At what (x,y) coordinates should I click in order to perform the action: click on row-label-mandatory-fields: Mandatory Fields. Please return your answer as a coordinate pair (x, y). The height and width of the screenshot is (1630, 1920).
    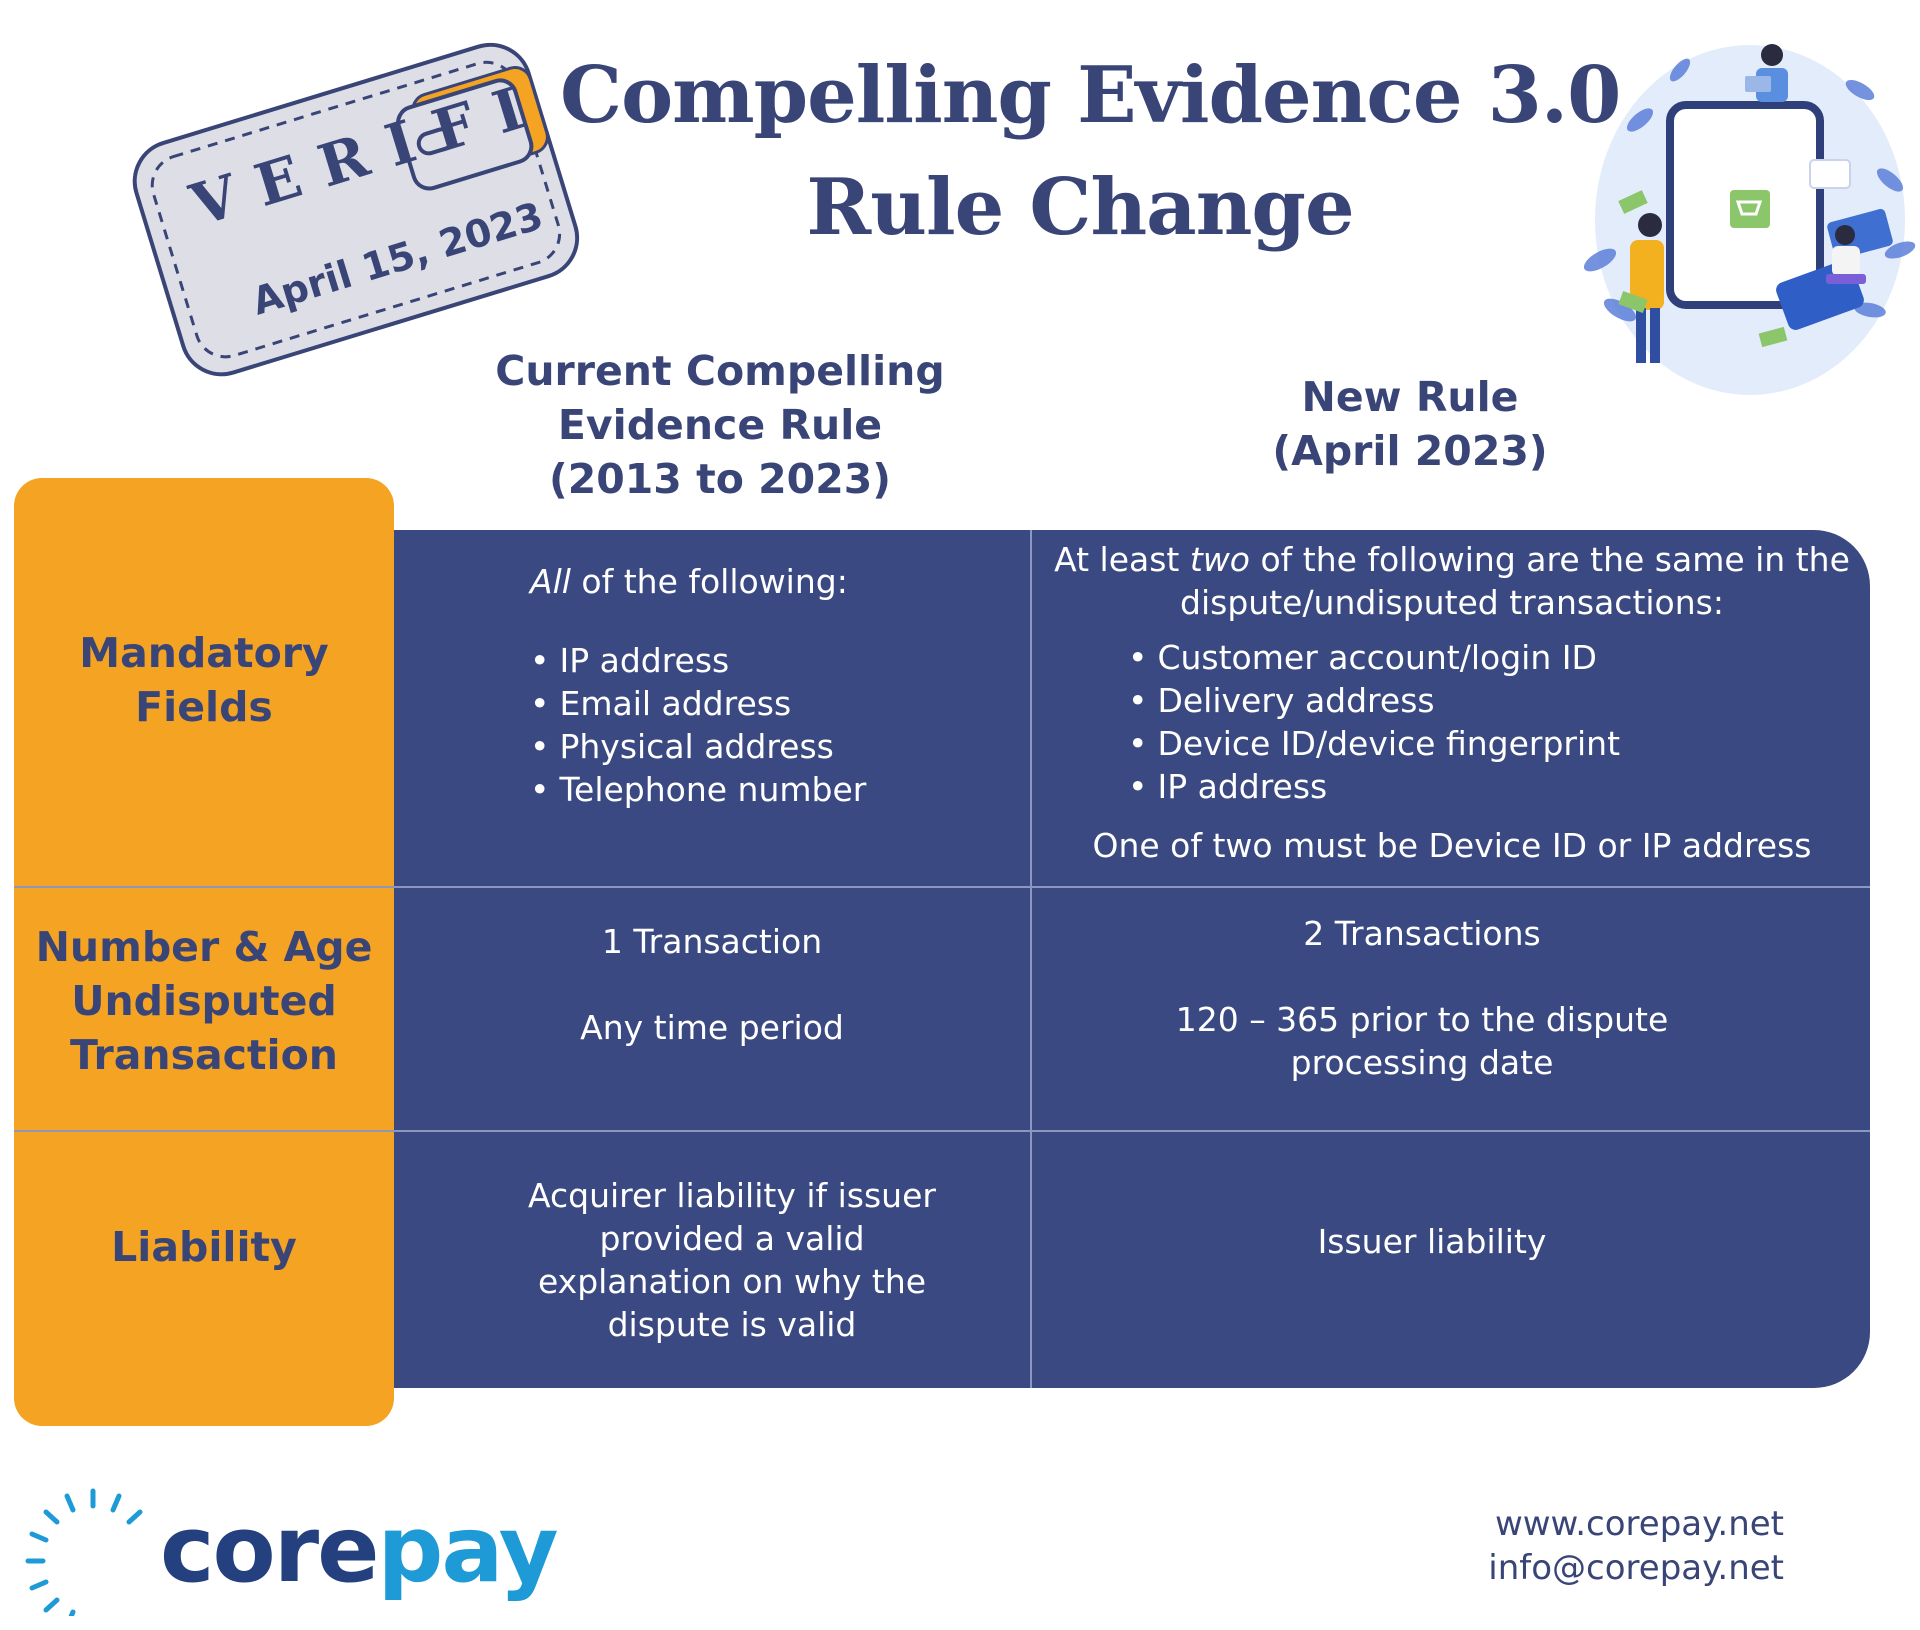
    Looking at the image, I should click on (204, 680).